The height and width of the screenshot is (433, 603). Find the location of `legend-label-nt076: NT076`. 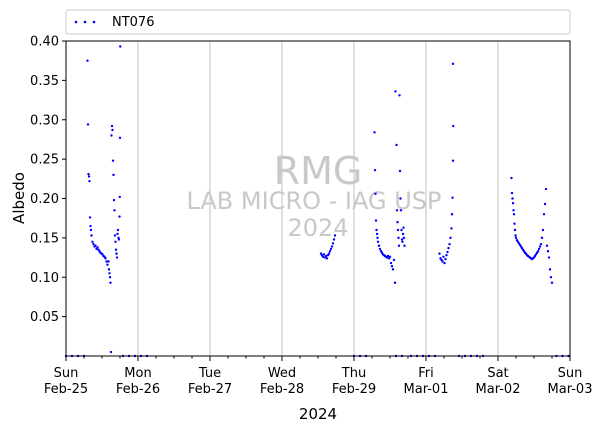

legend-label-nt076: NT076 is located at coordinates (133, 22).